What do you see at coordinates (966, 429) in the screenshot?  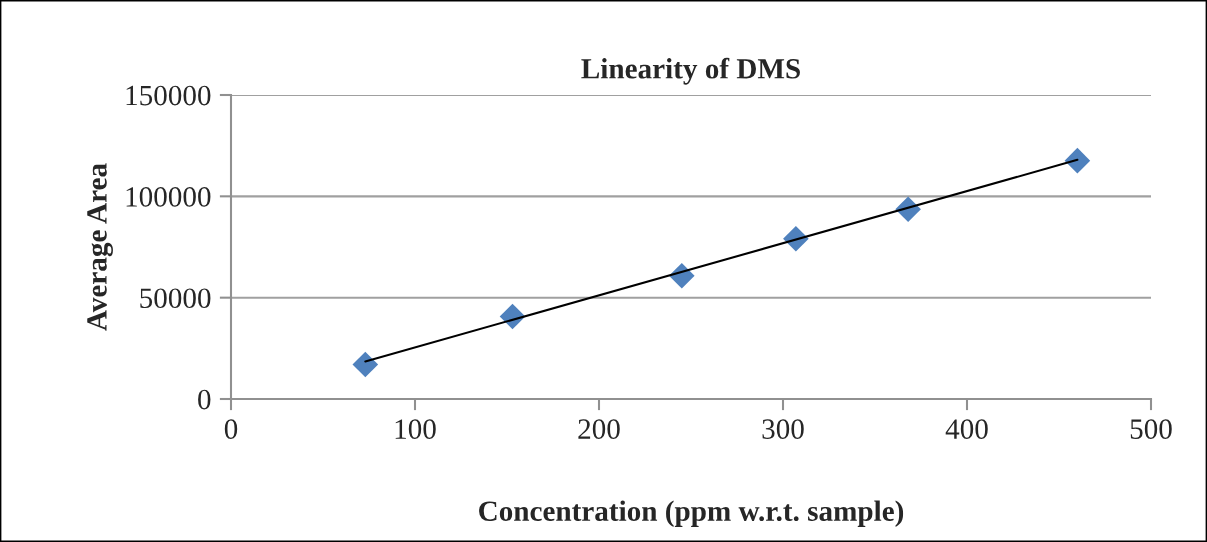 I see `x-tick-label: 400` at bounding box center [966, 429].